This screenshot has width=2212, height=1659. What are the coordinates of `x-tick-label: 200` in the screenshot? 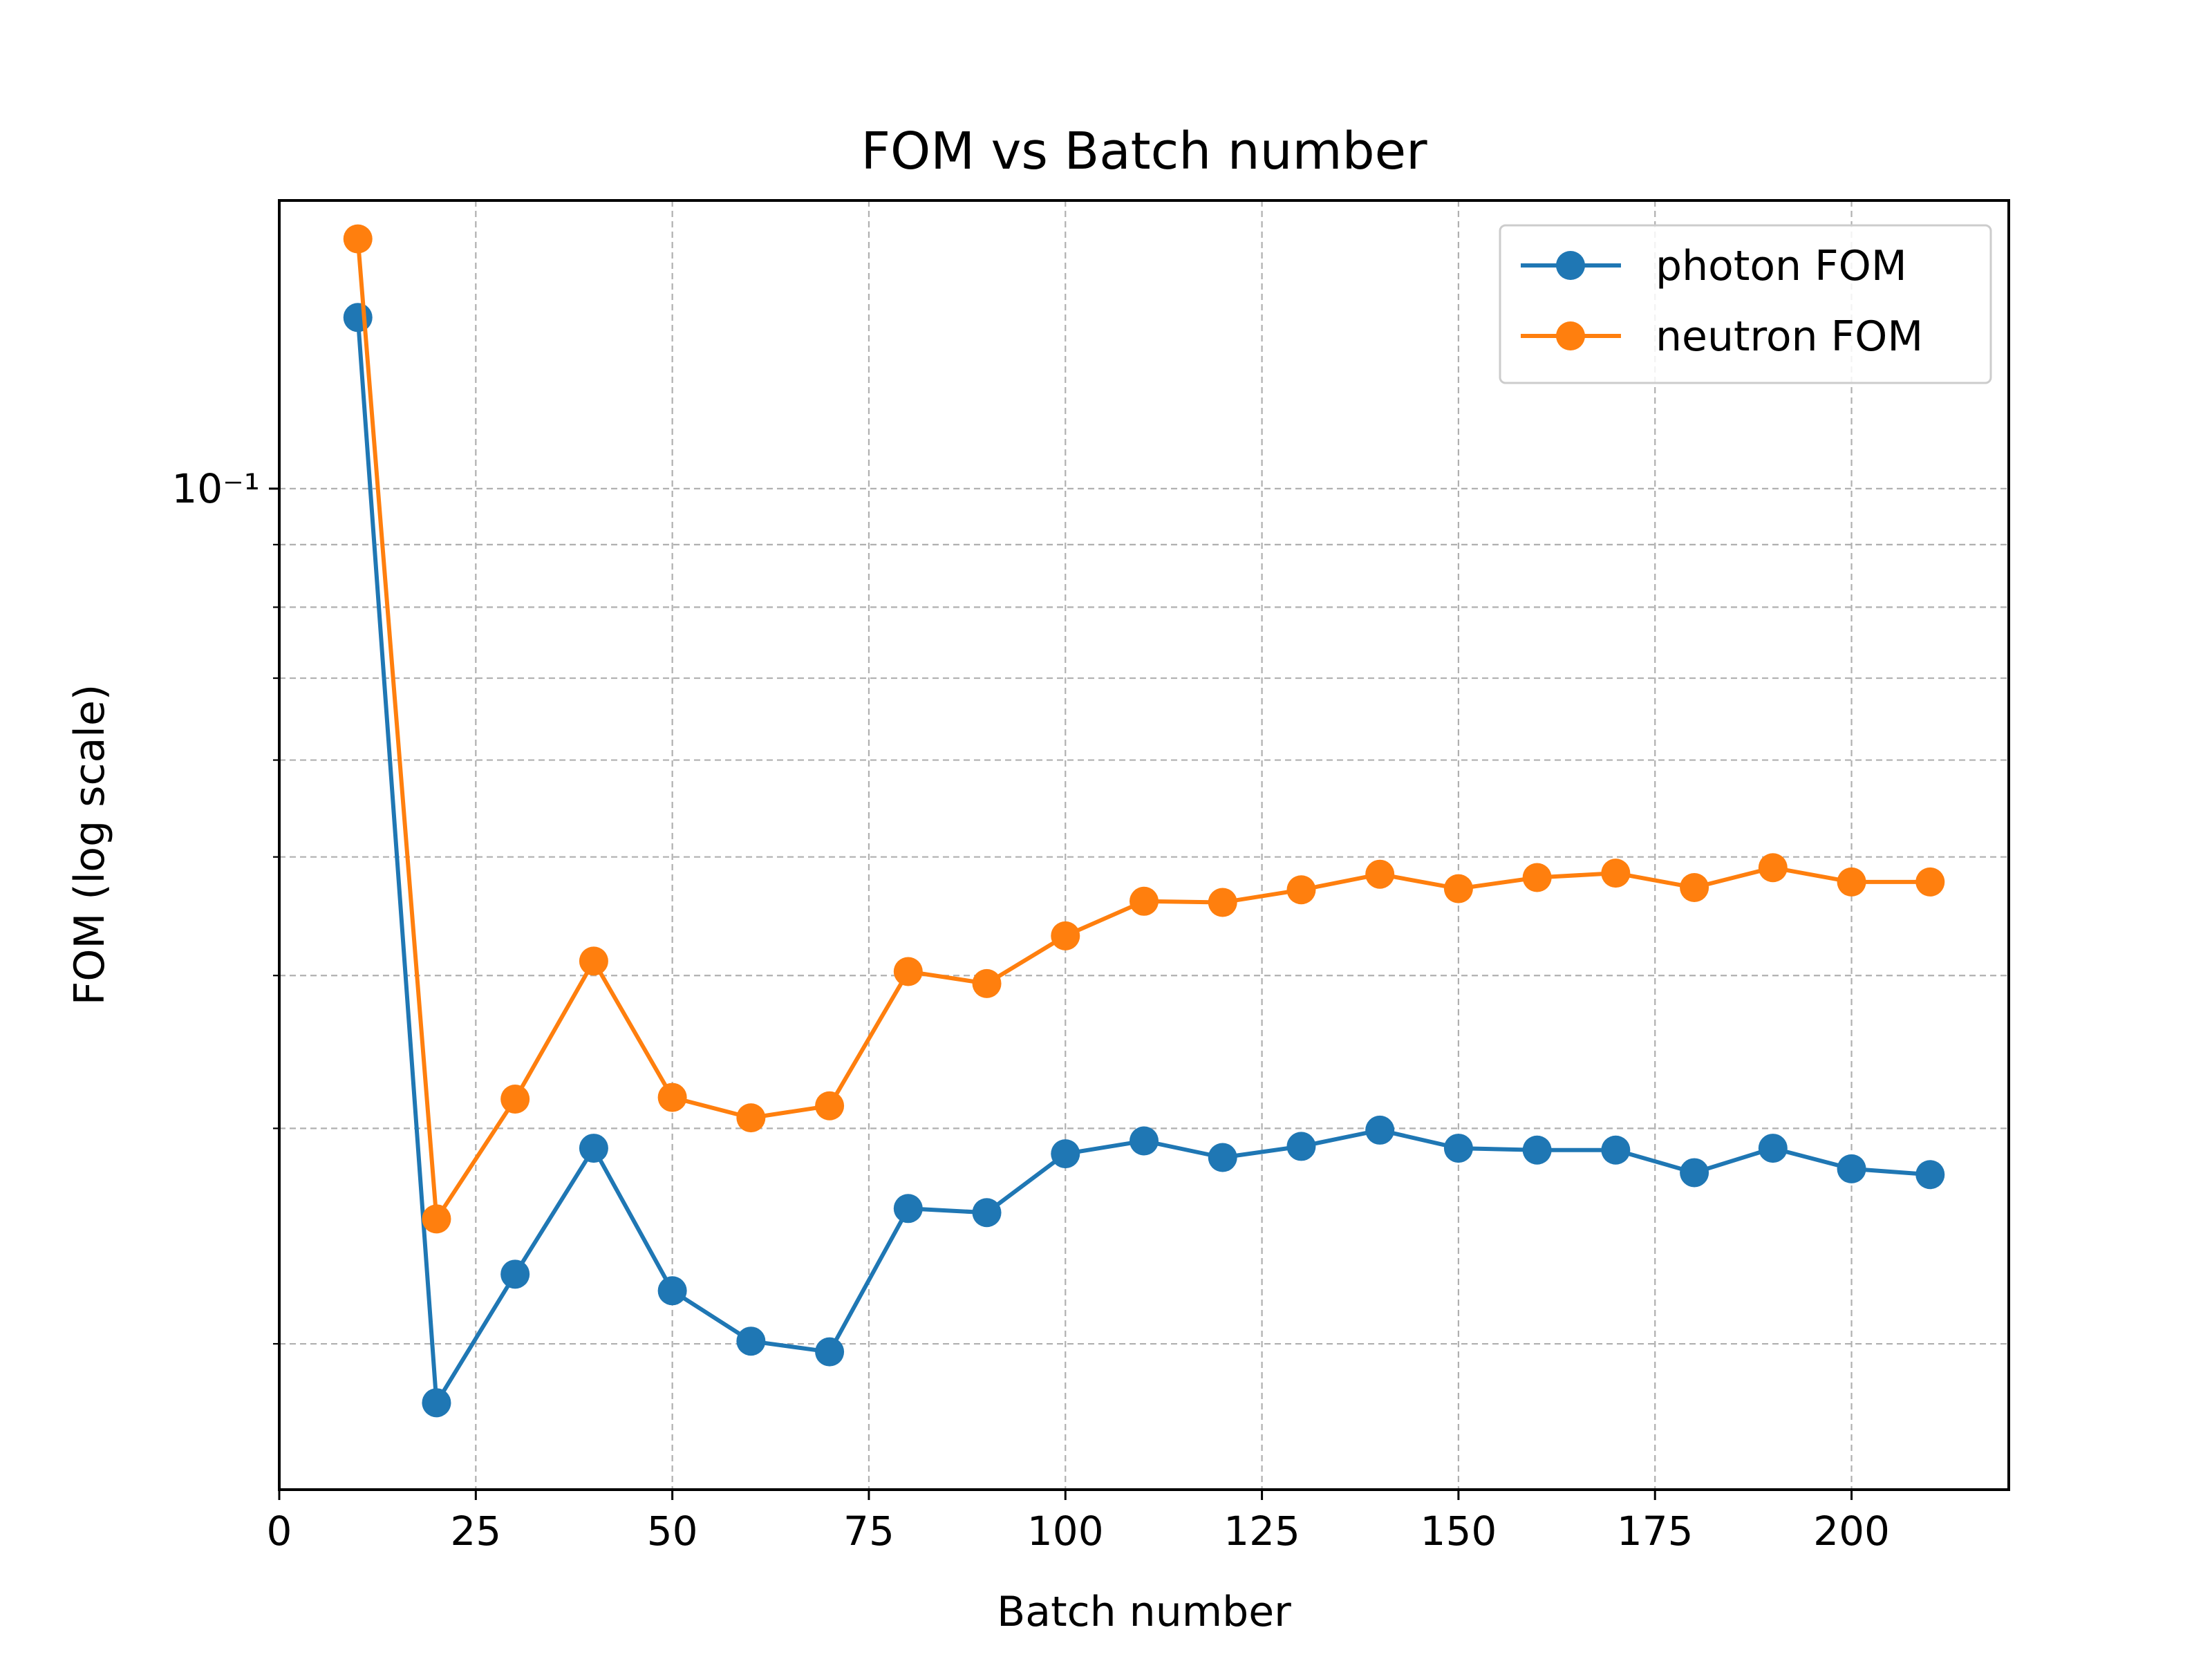 It's located at (1851, 1531).